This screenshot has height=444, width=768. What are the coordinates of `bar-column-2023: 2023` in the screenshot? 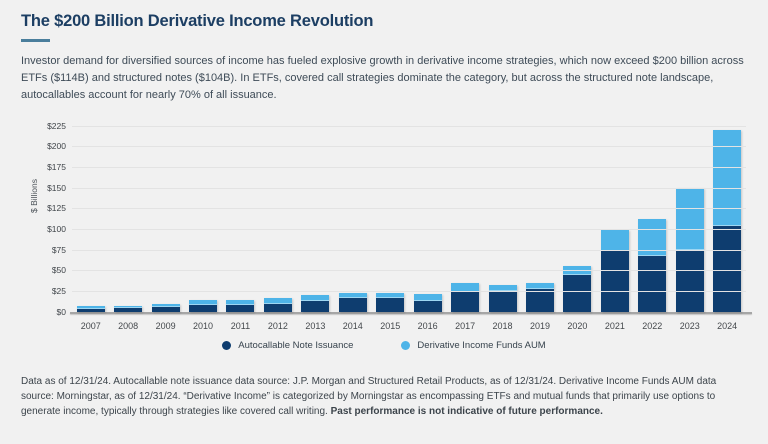 It's located at (689, 228).